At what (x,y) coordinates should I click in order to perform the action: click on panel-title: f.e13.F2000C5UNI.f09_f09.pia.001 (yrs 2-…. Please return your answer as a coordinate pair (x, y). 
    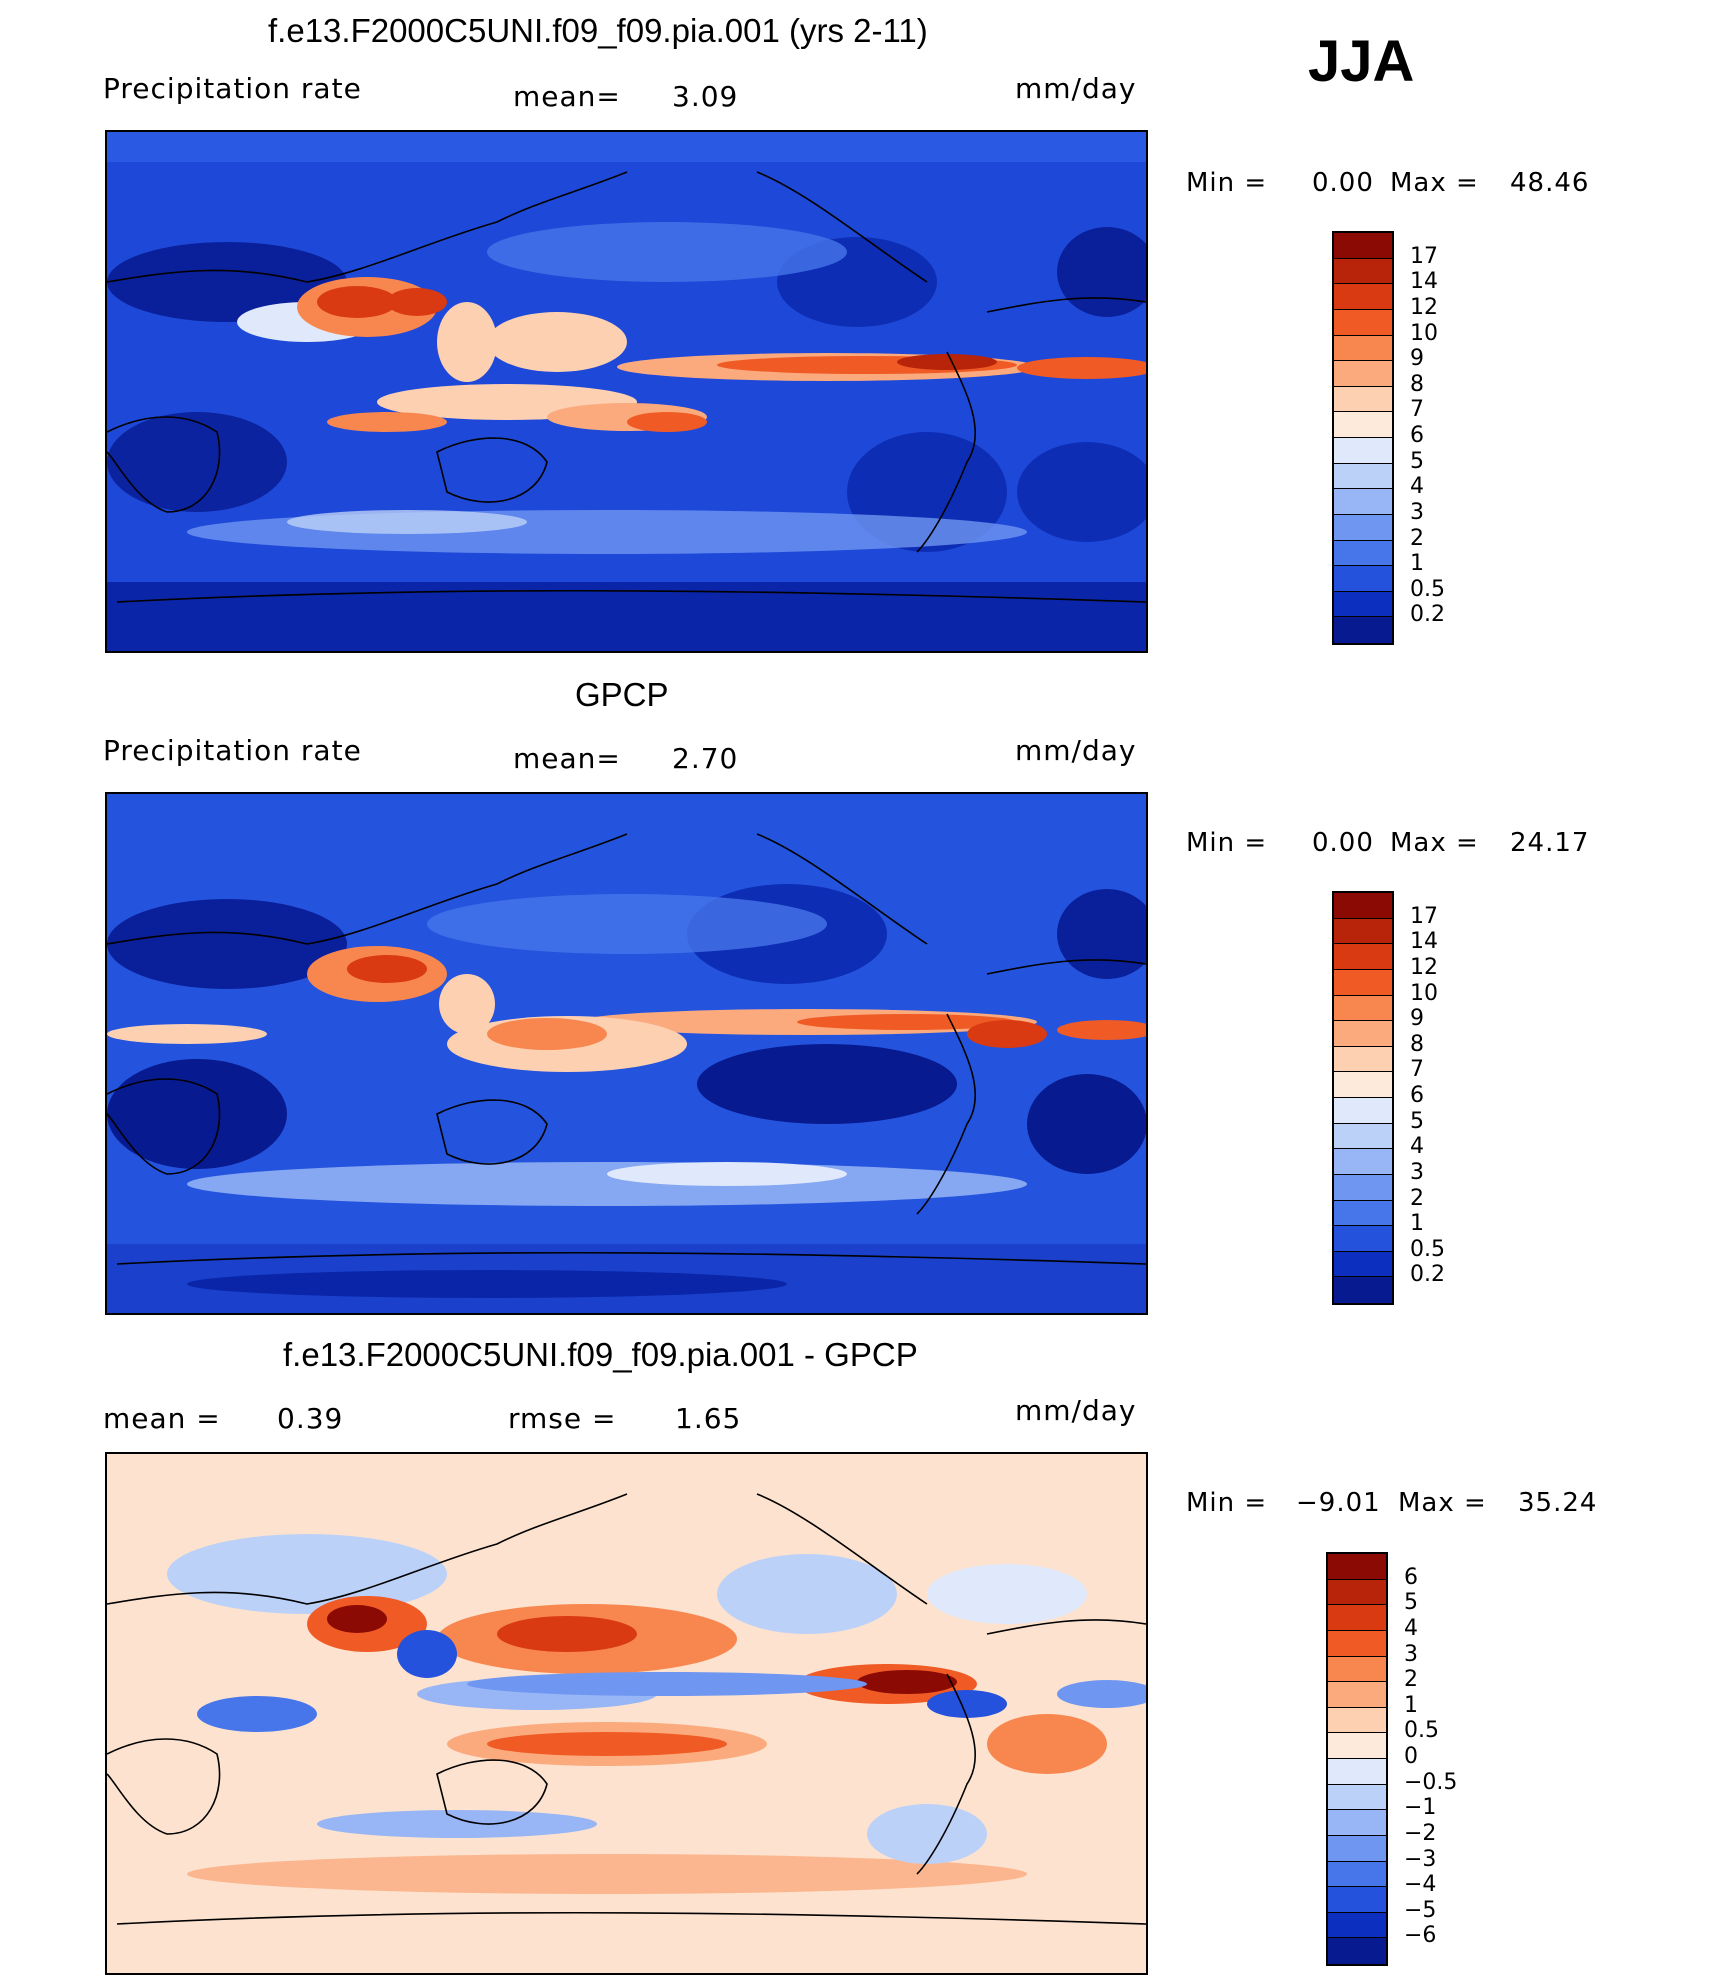
    Looking at the image, I should click on (598, 30).